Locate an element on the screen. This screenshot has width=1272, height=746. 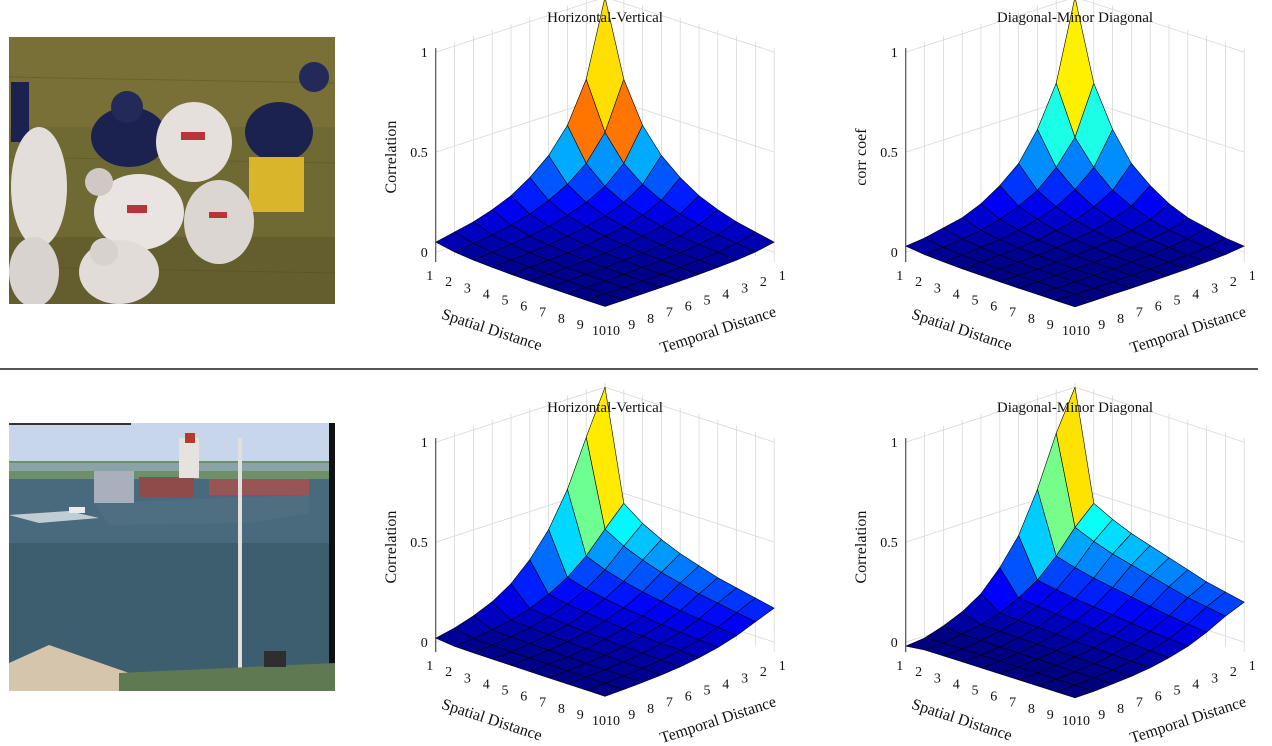
temporal-tick-label: 2 is located at coordinates (1233, 282).